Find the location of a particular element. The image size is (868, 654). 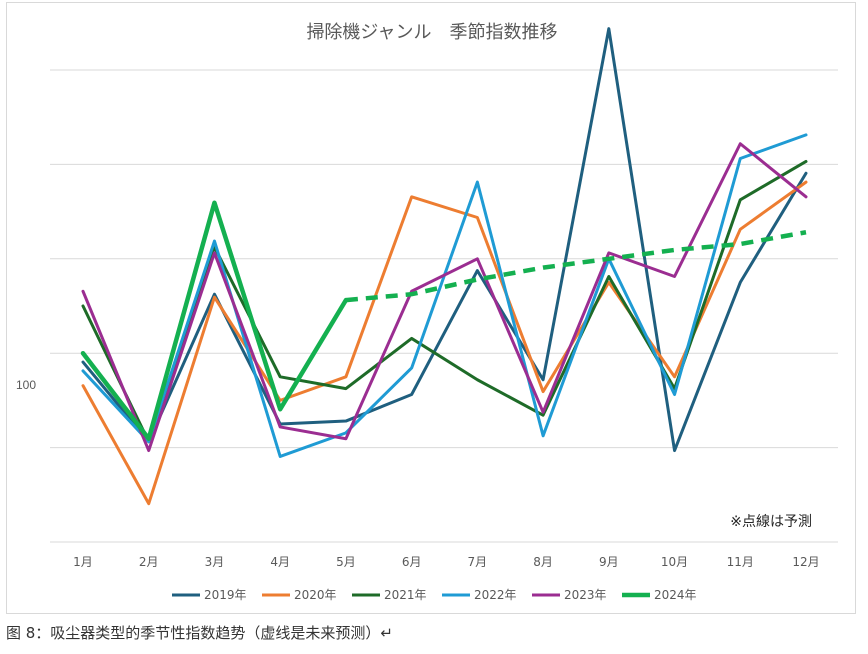

series-line-actual is located at coordinates (214, 320).